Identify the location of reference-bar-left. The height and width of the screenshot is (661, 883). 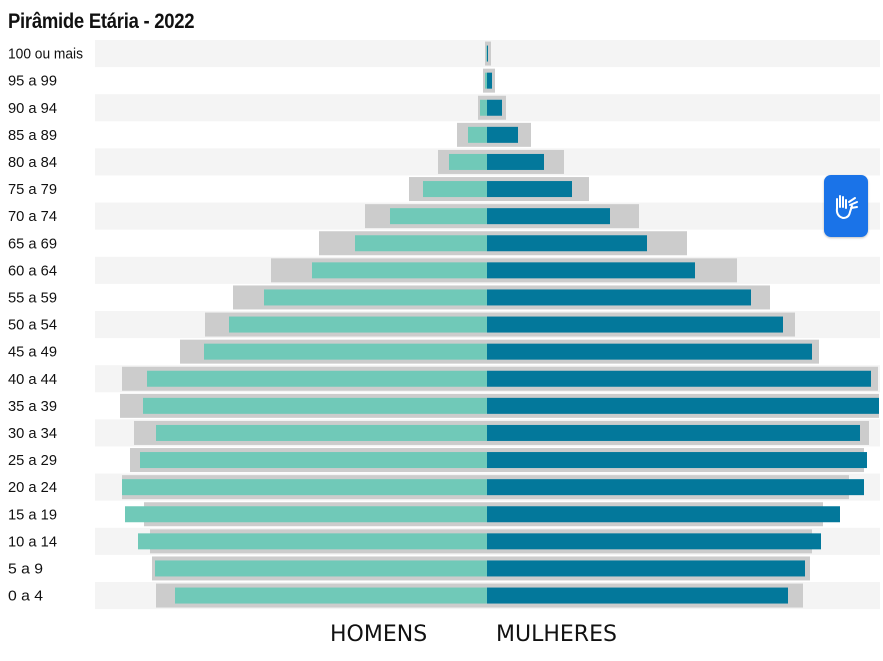
(486, 53).